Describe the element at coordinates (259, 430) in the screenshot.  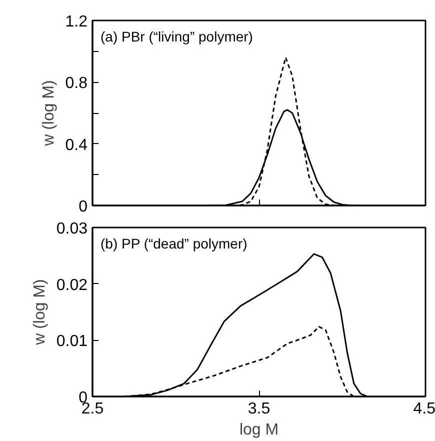
I see `x-axis-title: log M` at that location.